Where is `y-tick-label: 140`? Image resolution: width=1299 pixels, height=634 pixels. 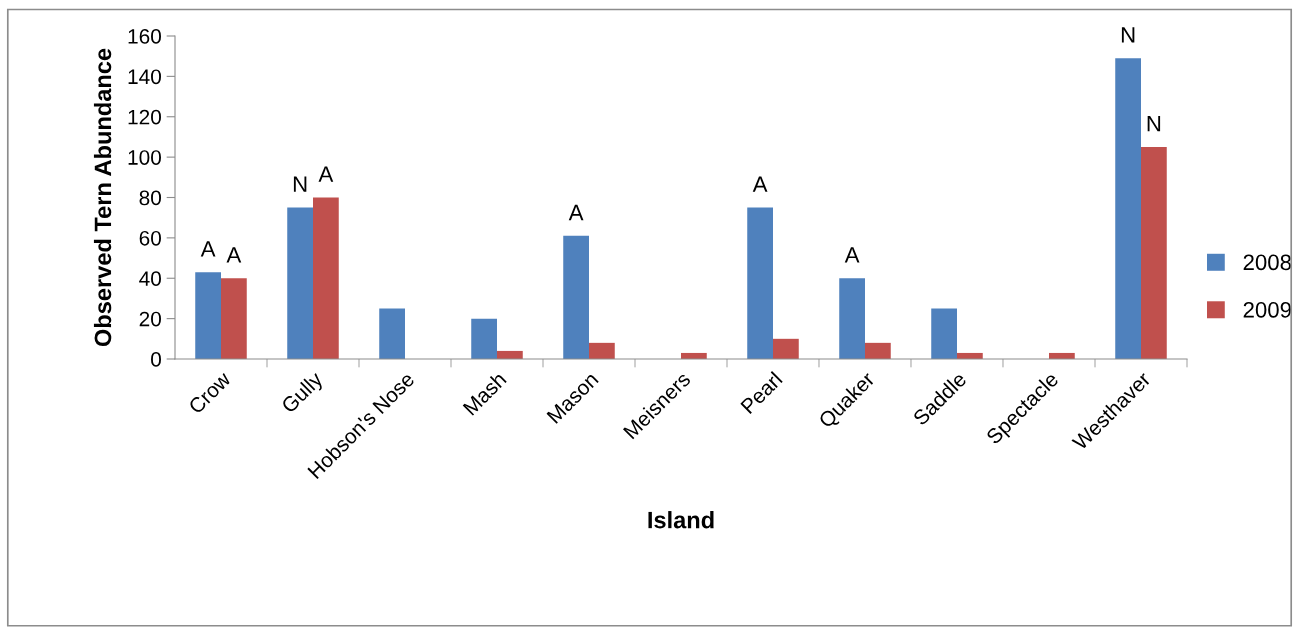 y-tick-label: 140 is located at coordinates (144, 77).